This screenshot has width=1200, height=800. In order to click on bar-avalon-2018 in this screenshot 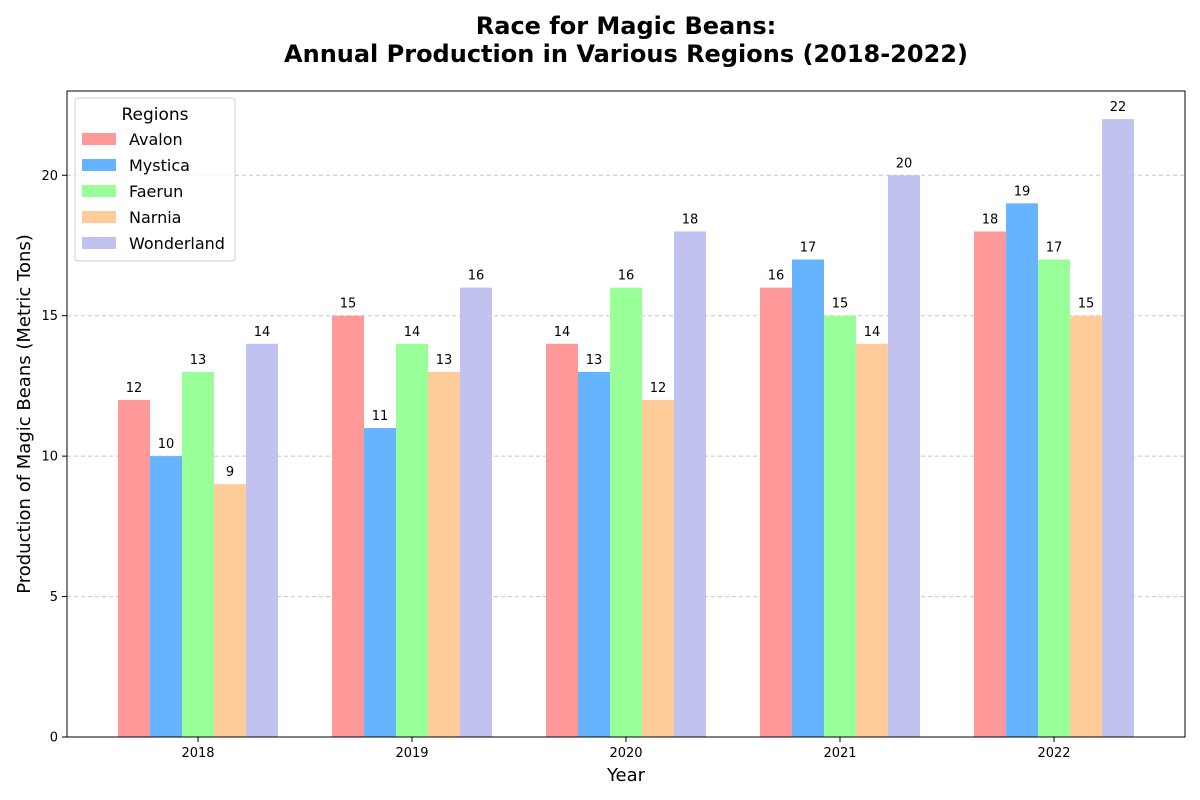, I will do `click(134, 568)`.